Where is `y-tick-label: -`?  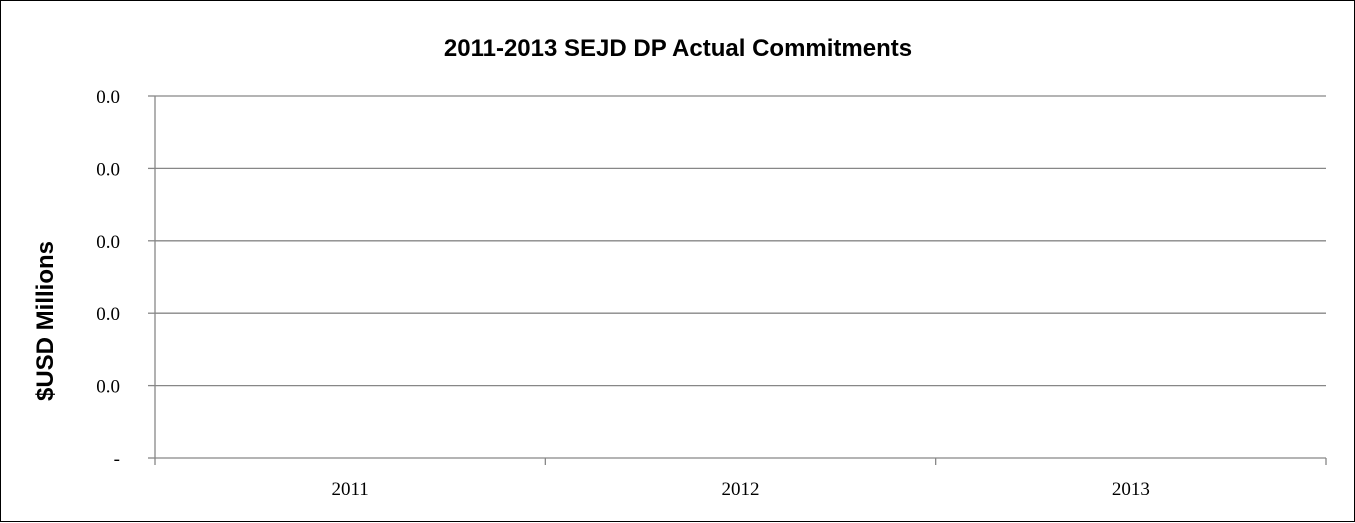
y-tick-label: - is located at coordinates (117, 459).